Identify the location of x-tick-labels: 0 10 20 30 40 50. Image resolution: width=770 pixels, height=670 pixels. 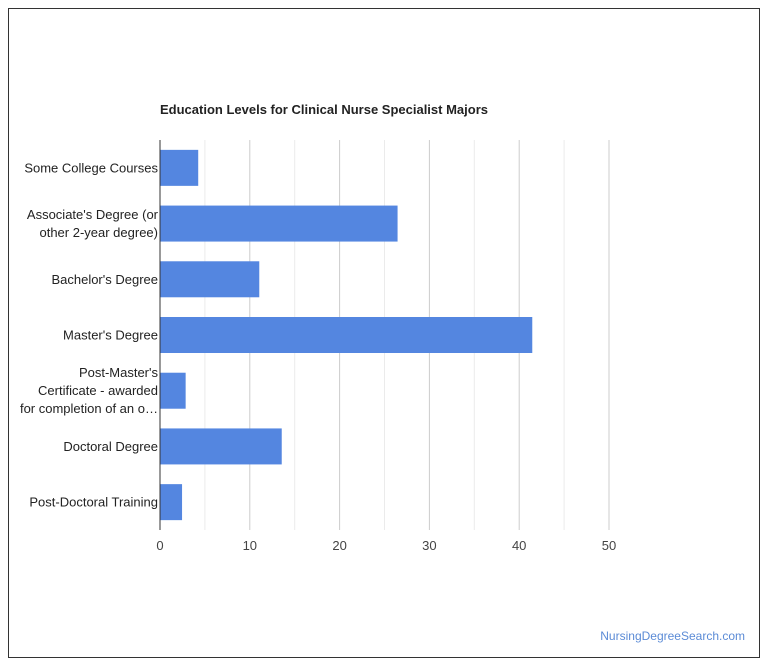
(386, 545).